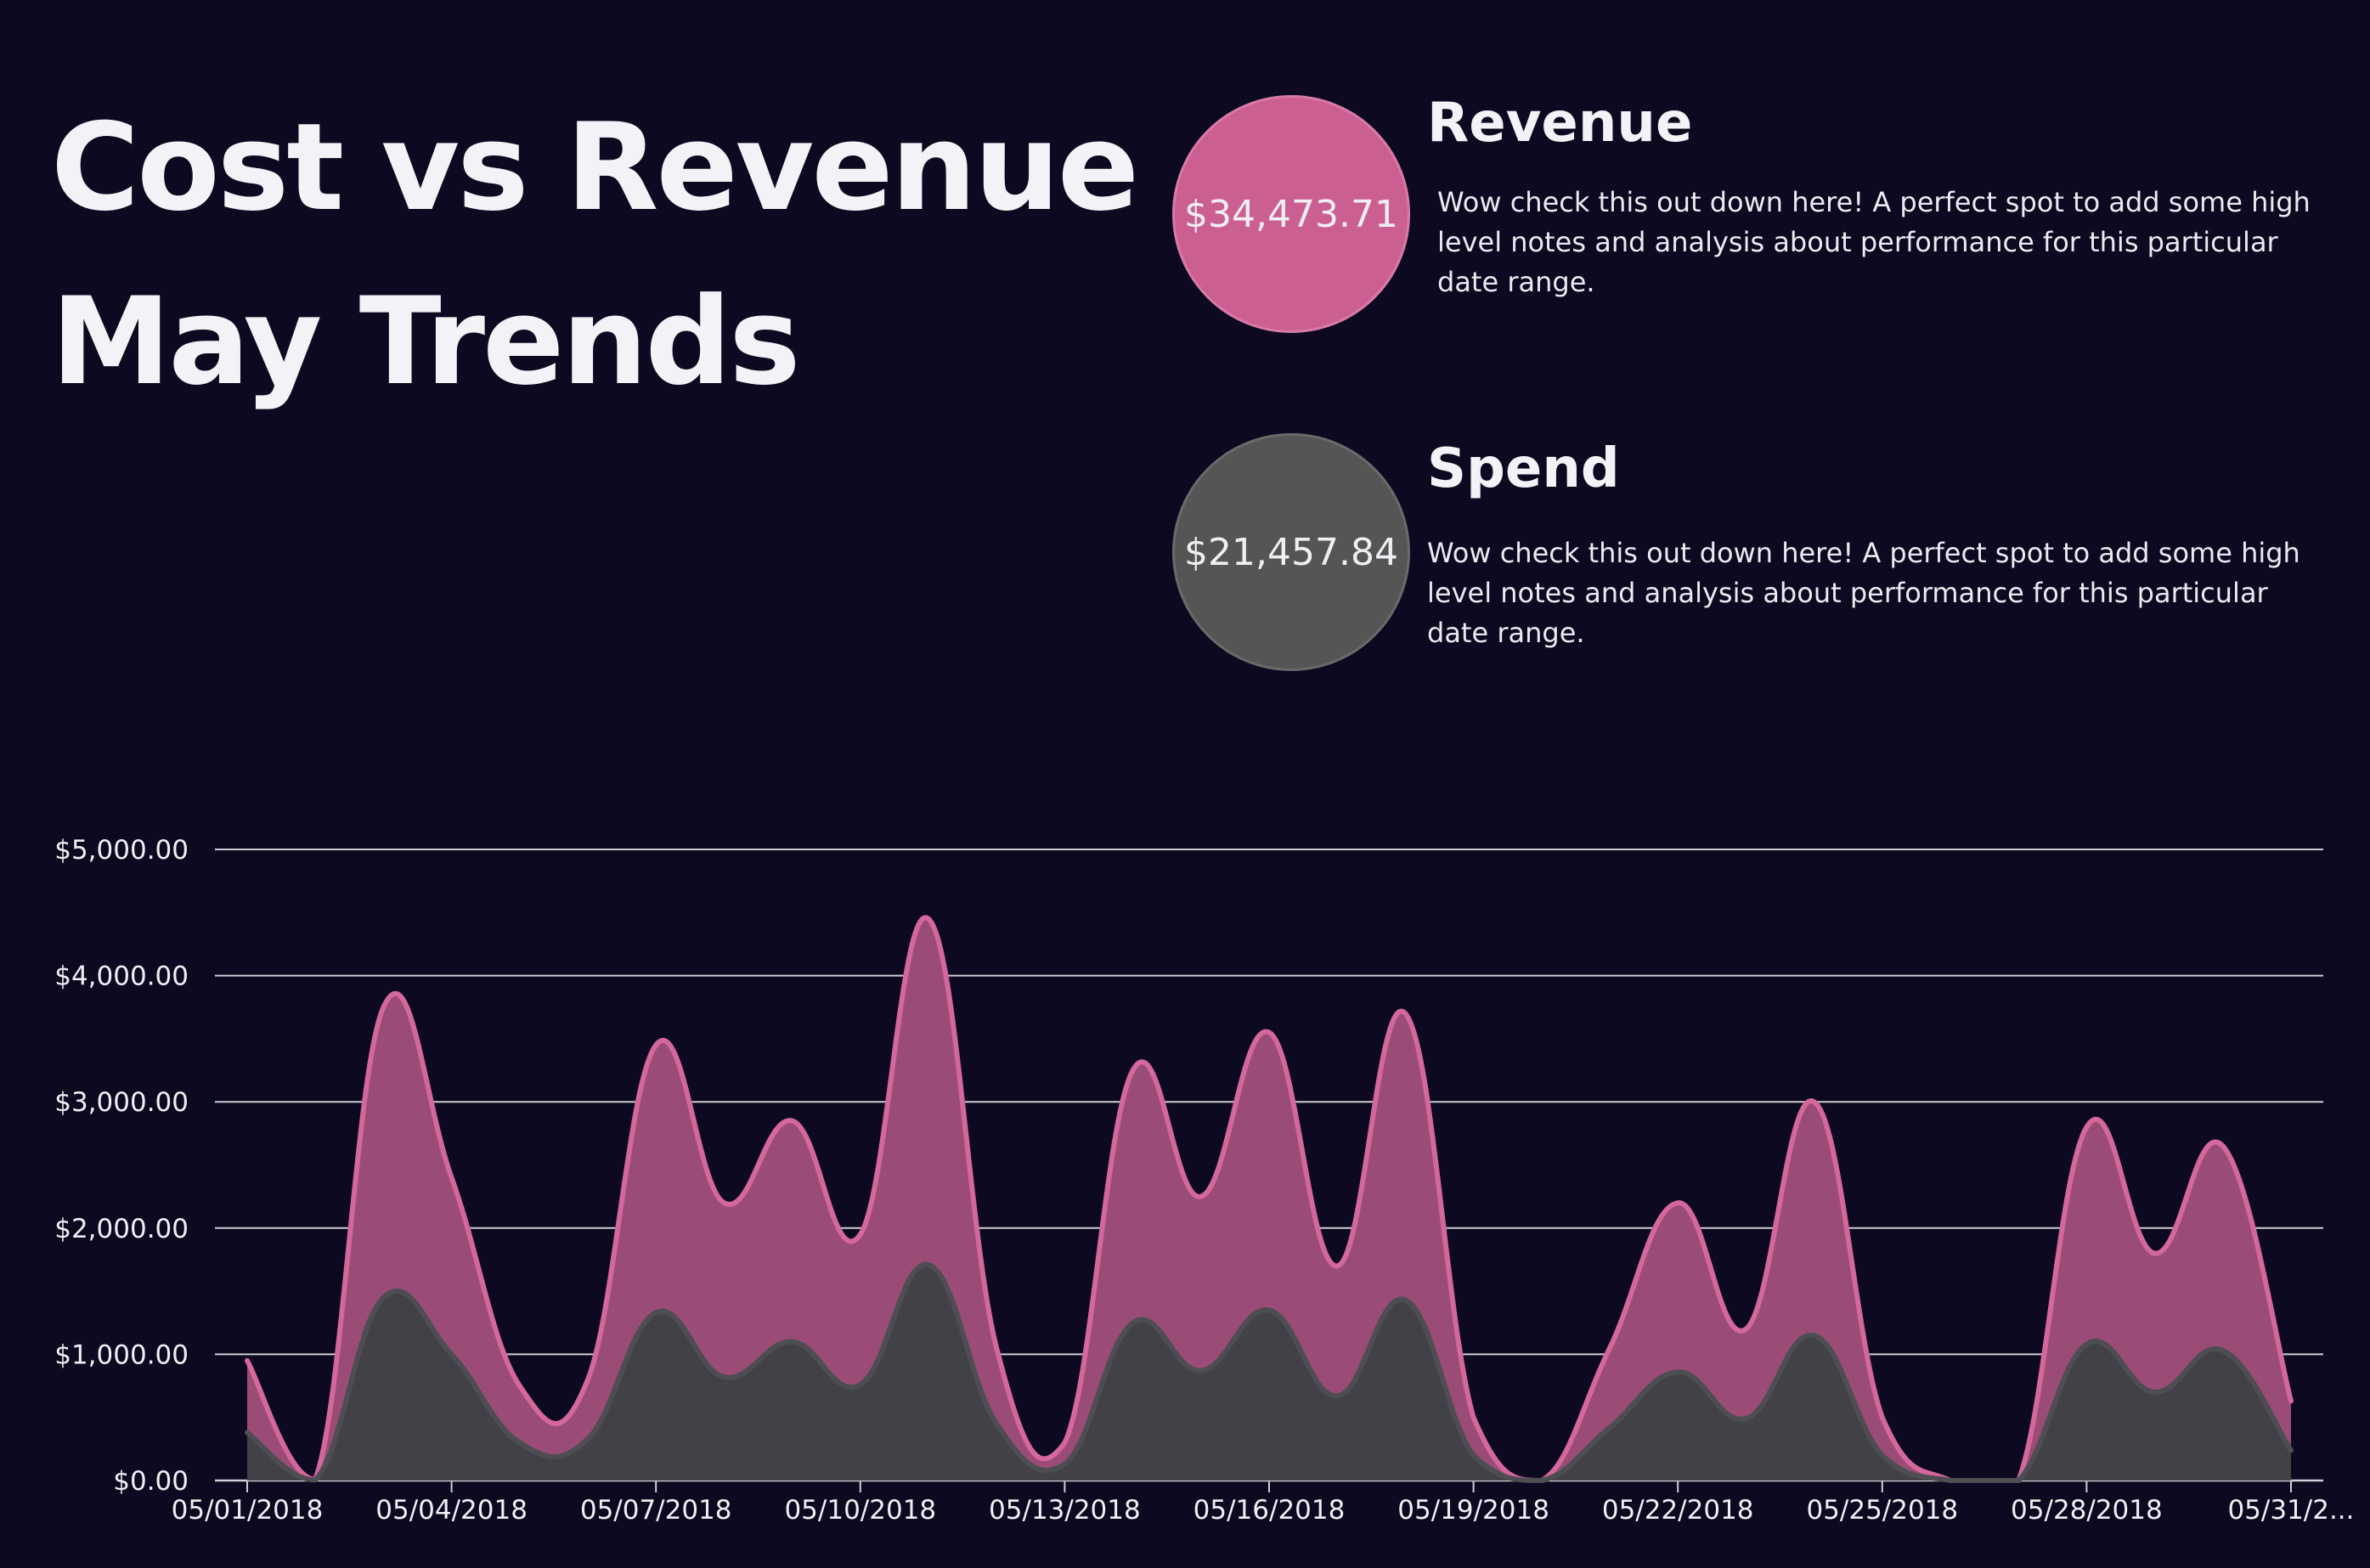 The image size is (2370, 1568). I want to click on title-line-2: May Trends, so click(426, 342).